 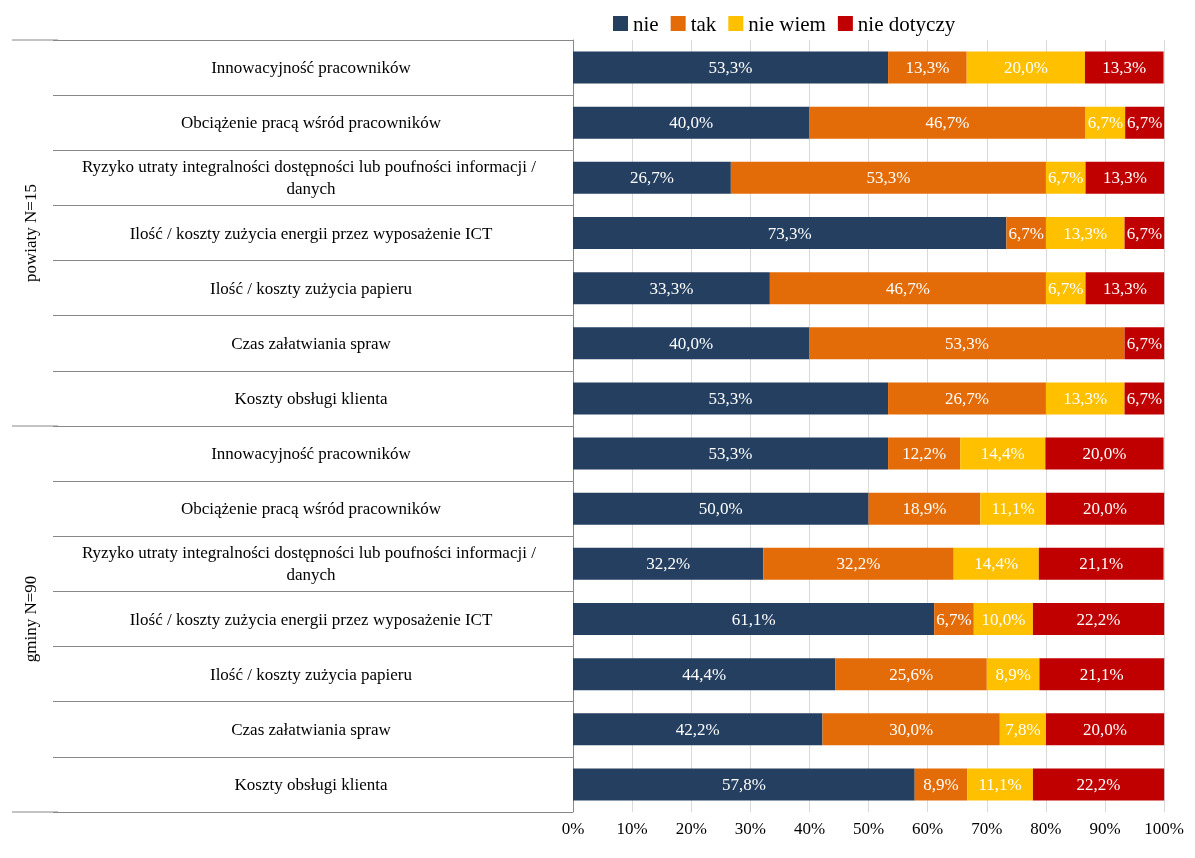 I want to click on data-label: 42,2%, so click(x=697, y=729).